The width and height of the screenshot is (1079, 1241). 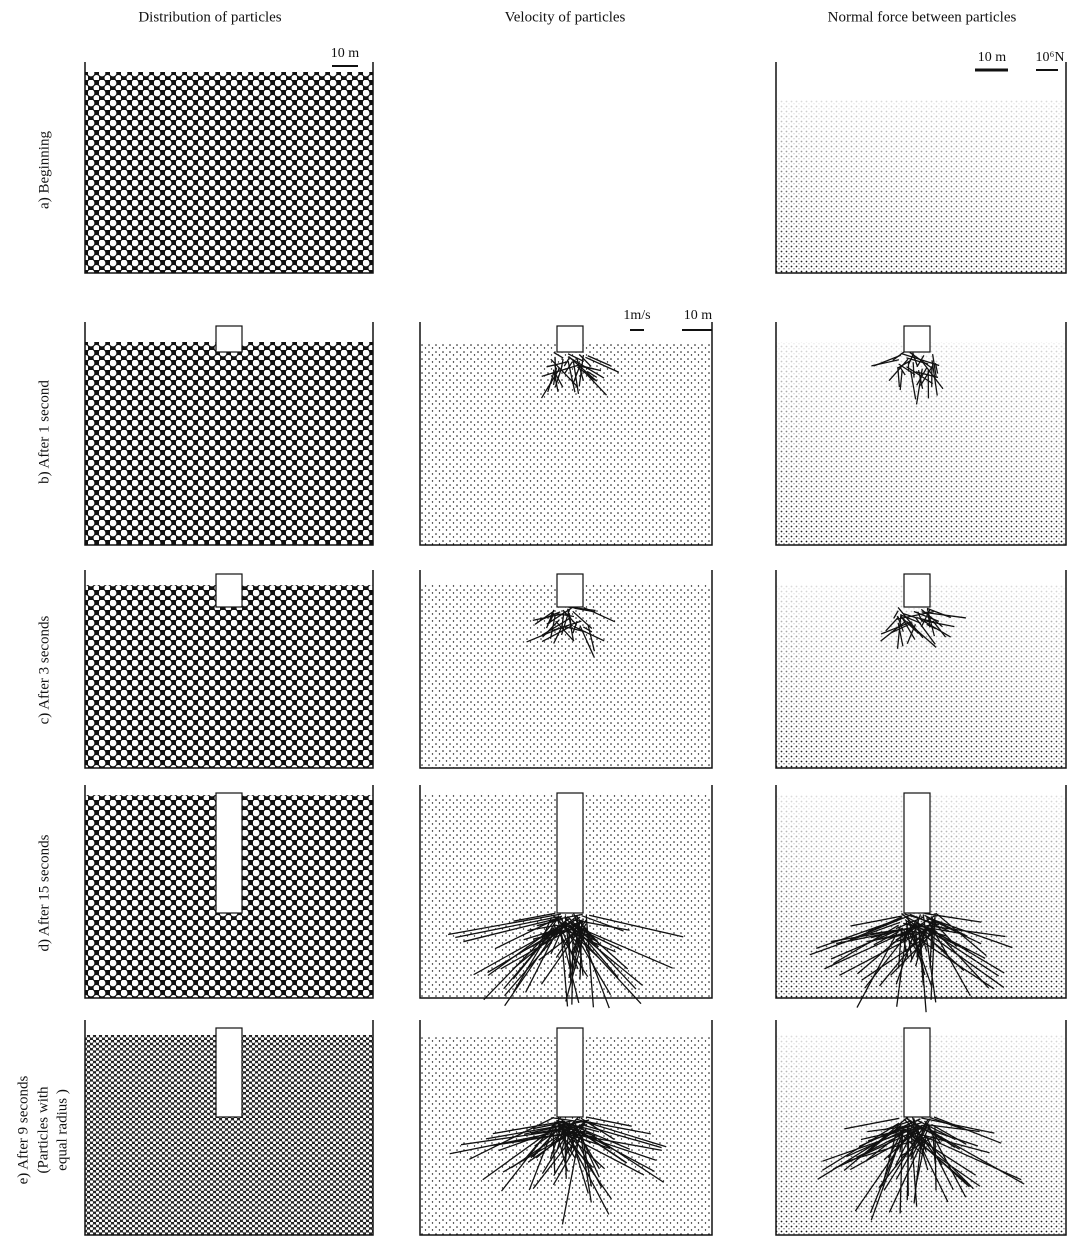 What do you see at coordinates (209, 17) in the screenshot?
I see `column-header: Distribution of particles` at bounding box center [209, 17].